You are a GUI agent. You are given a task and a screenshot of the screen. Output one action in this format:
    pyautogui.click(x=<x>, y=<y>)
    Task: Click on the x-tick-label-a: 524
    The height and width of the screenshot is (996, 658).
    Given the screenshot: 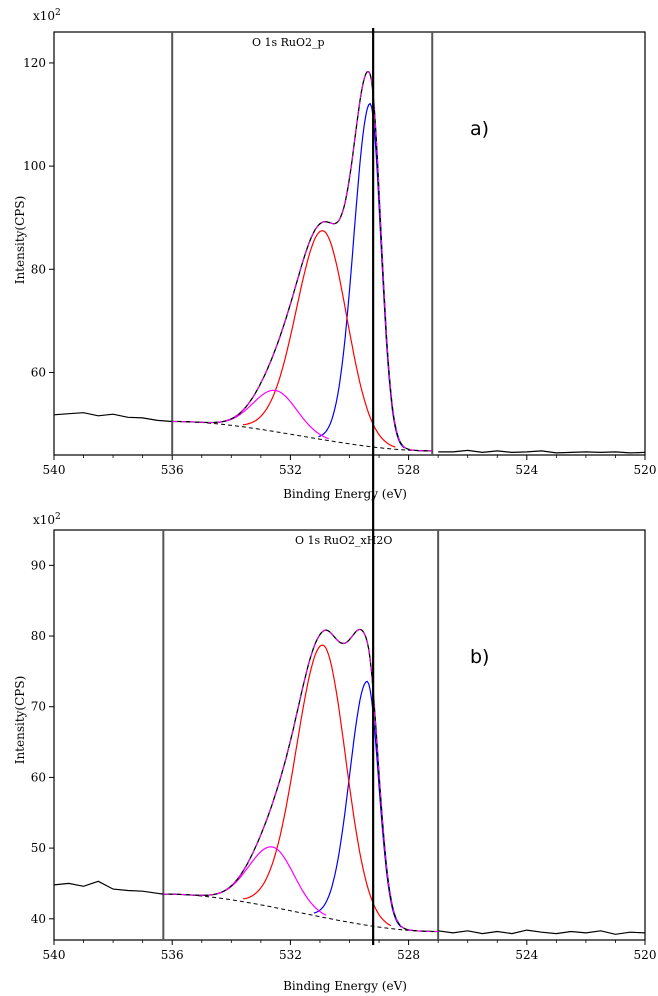 What is the action you would take?
    pyautogui.click(x=526, y=470)
    